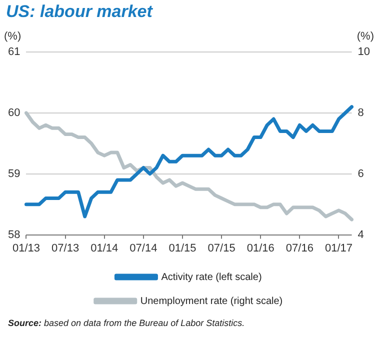  What do you see at coordinates (338, 248) in the screenshot?
I see `x-tick-label: 01/17` at bounding box center [338, 248].